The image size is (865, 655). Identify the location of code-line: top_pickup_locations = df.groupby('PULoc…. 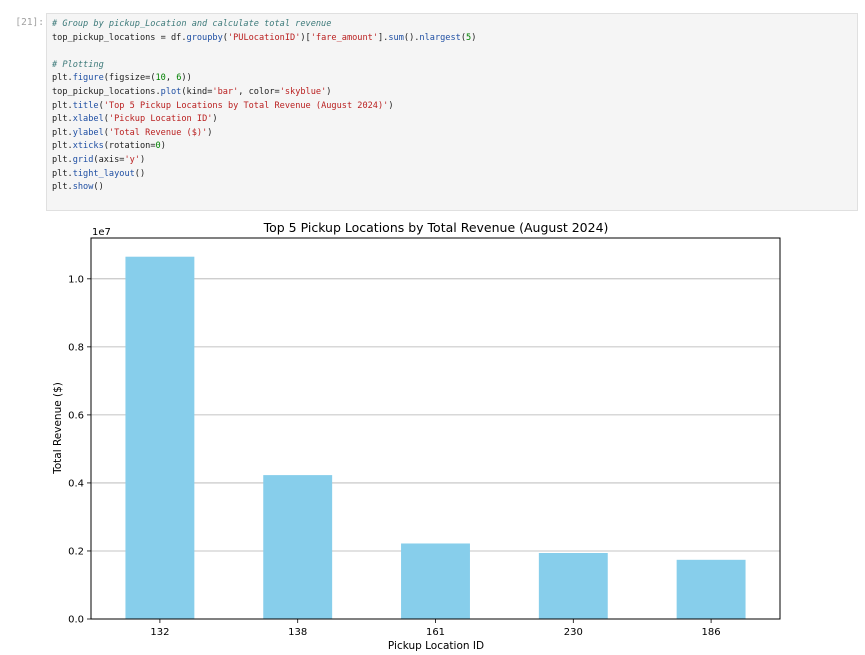
(264, 39).